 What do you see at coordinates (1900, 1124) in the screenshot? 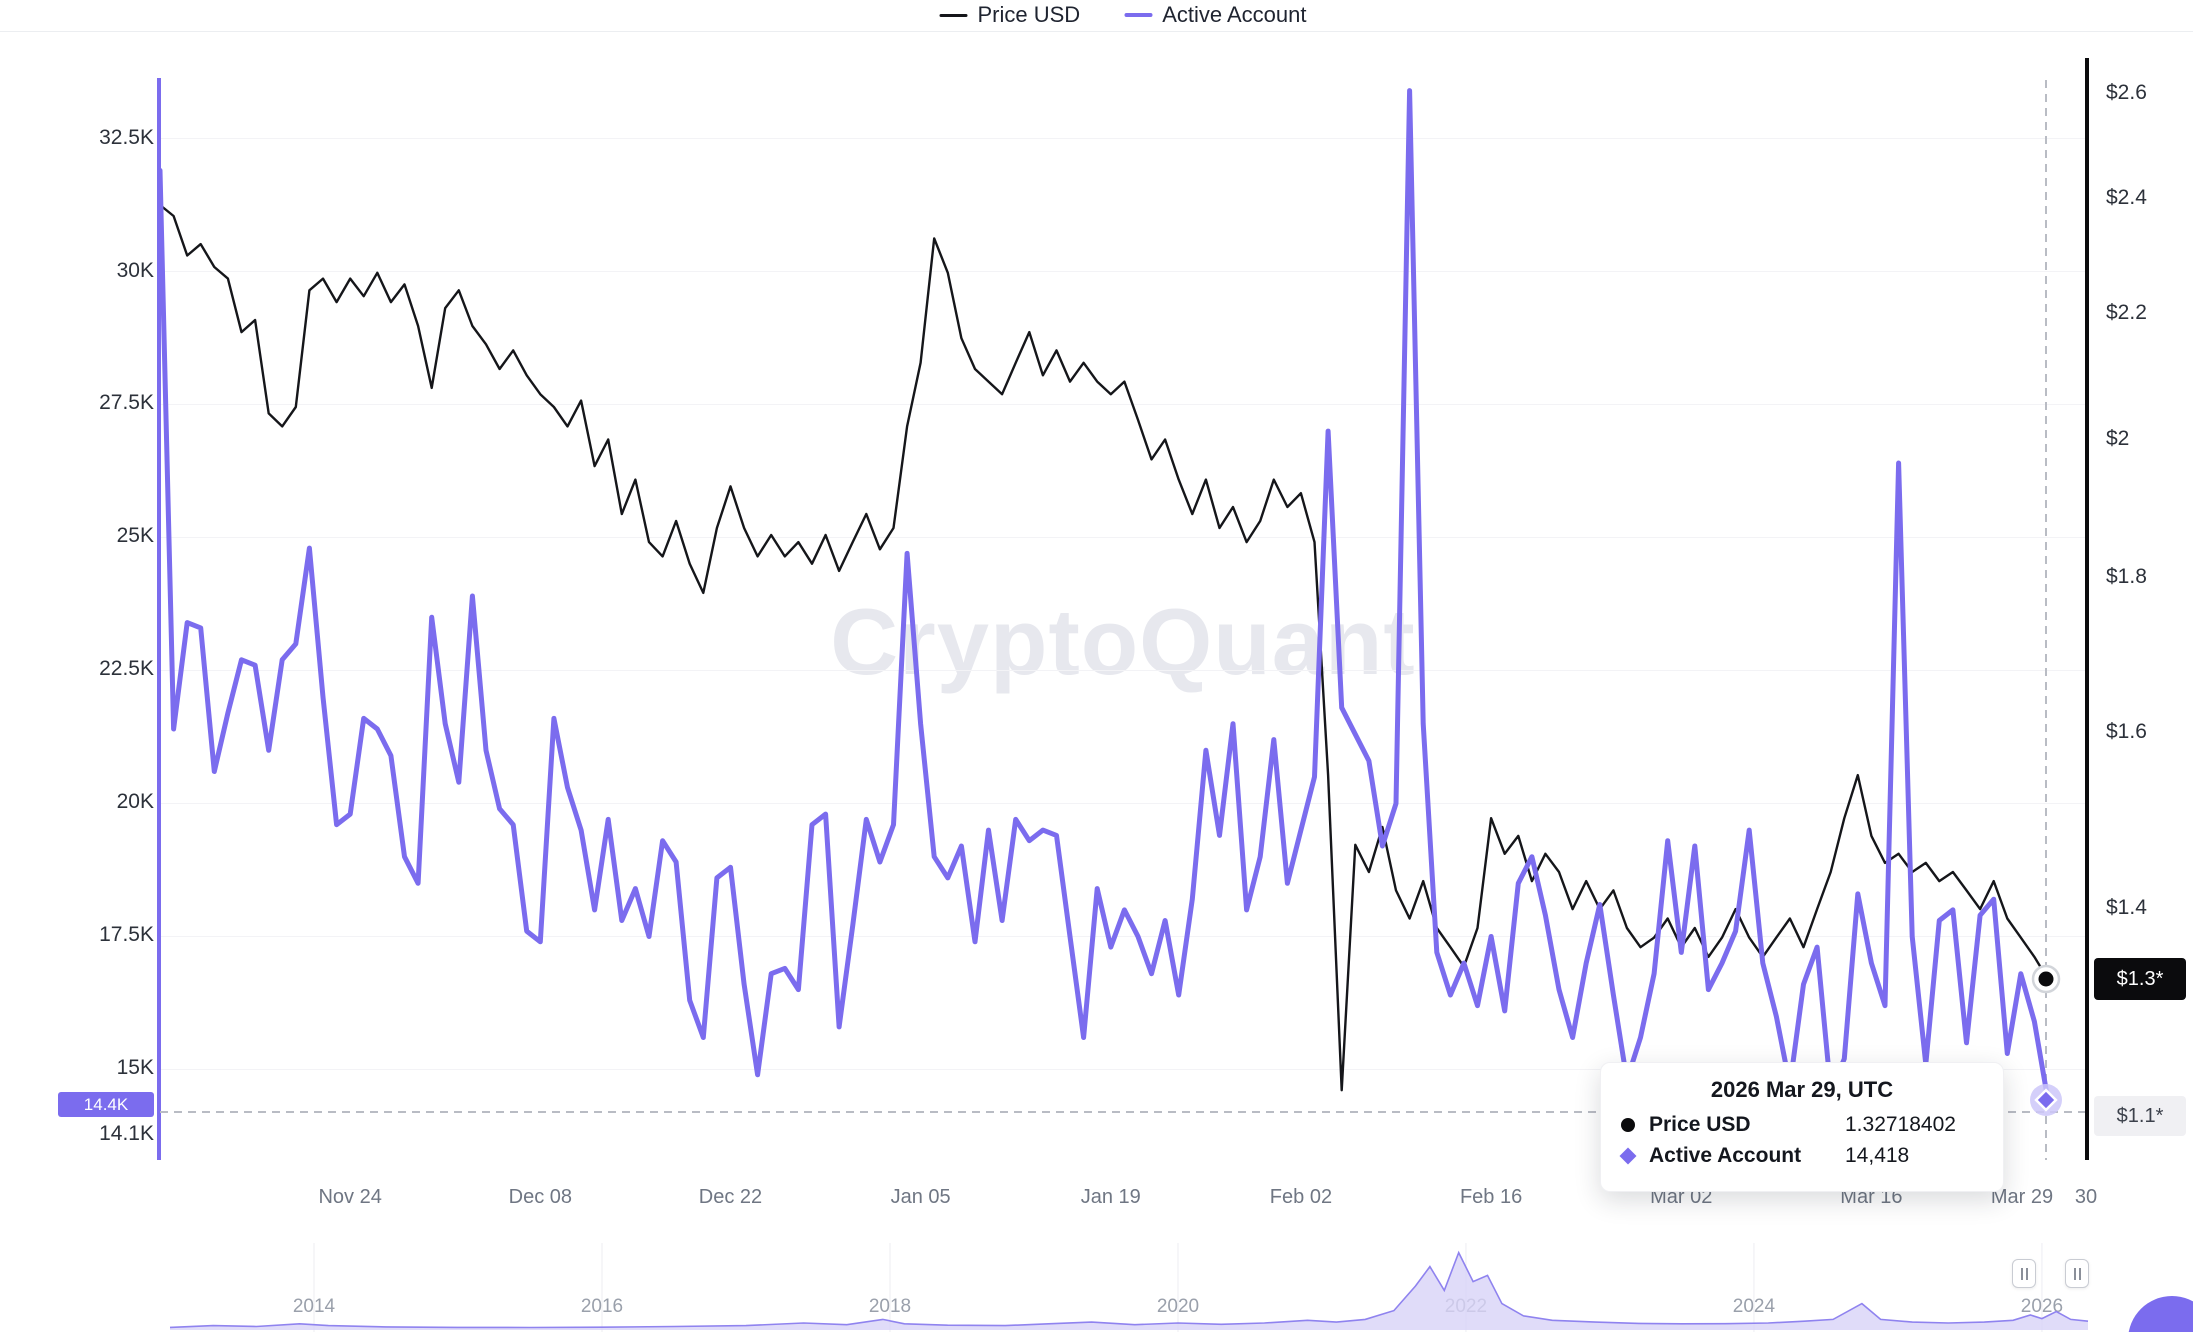
I see `tooltip-price-value: 1.32718402` at bounding box center [1900, 1124].